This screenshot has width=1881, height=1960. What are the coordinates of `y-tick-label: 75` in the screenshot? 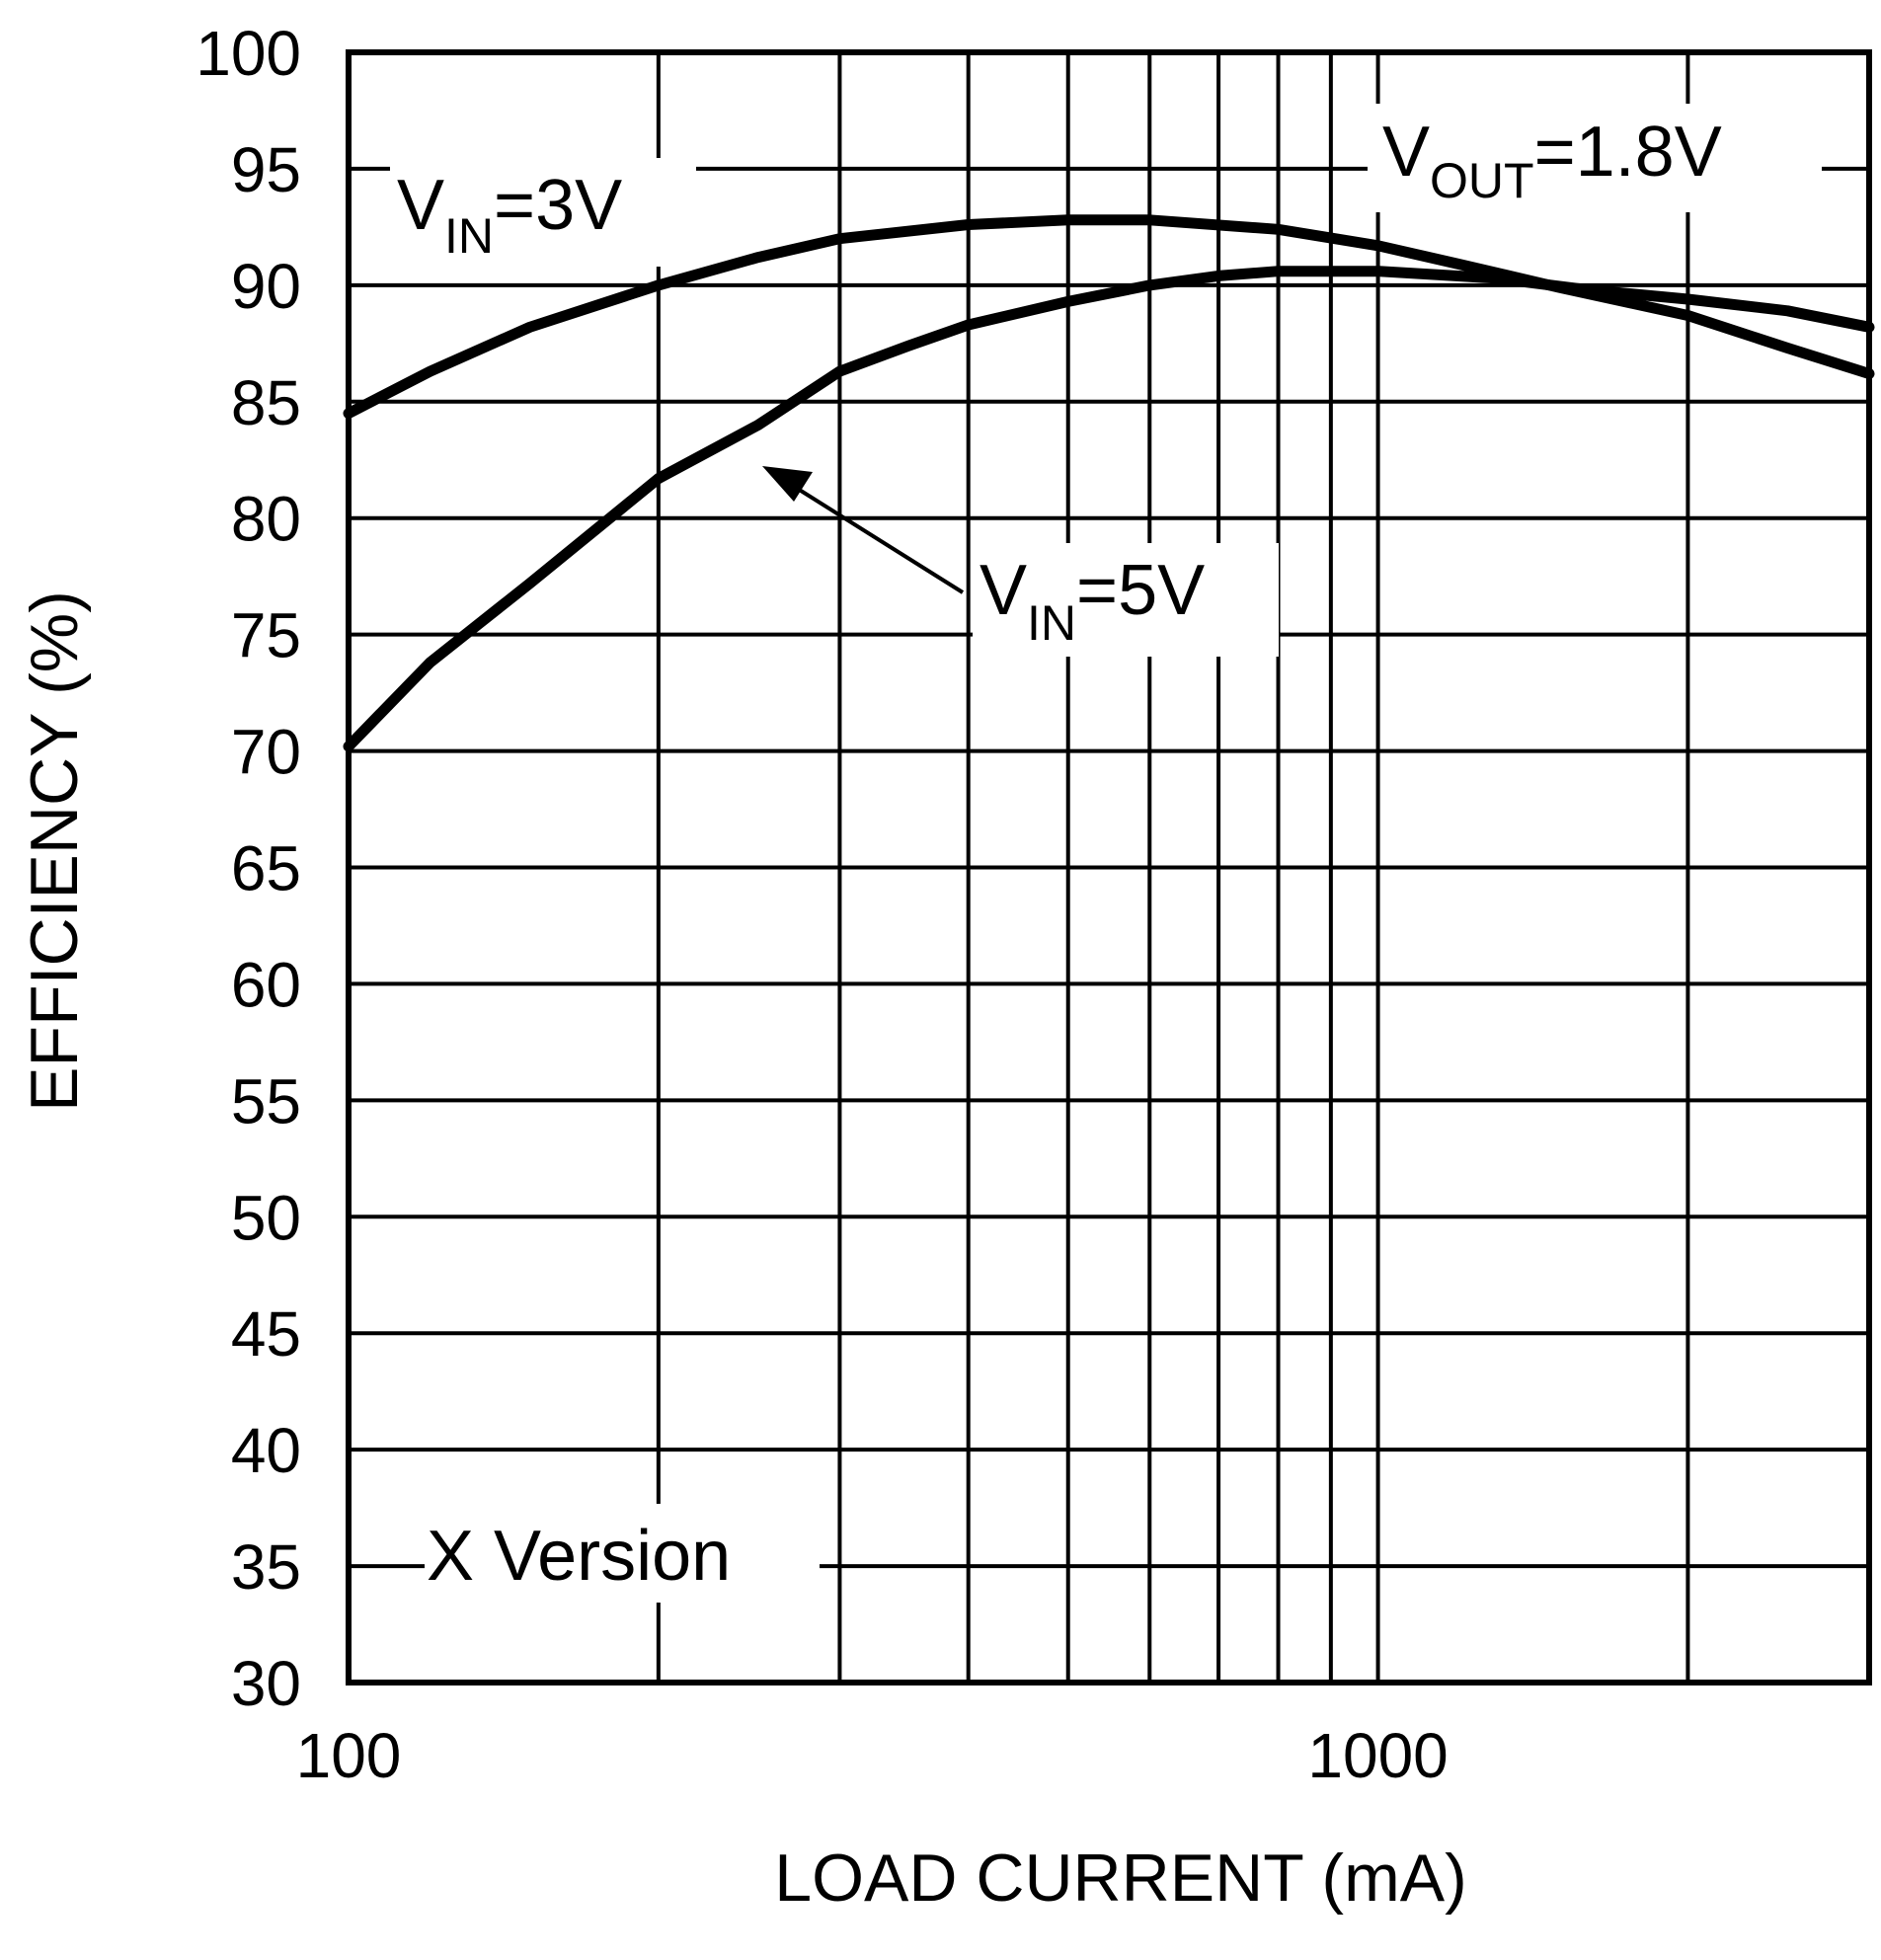 It's located at (266, 635).